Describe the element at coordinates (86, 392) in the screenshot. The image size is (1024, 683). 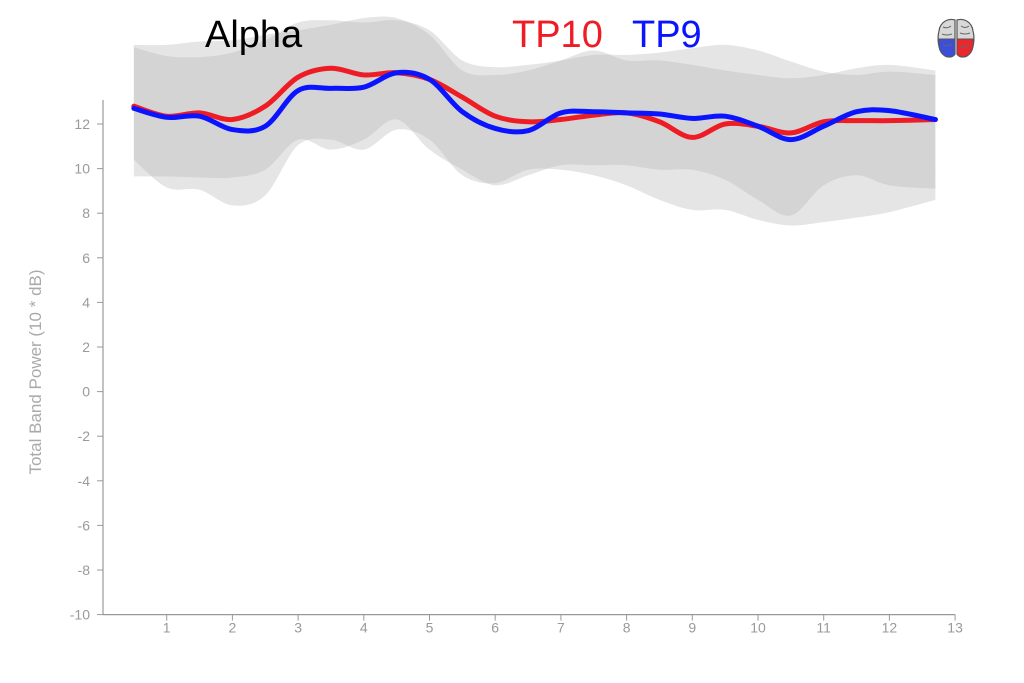
I see `y-tick-label: 0` at that location.